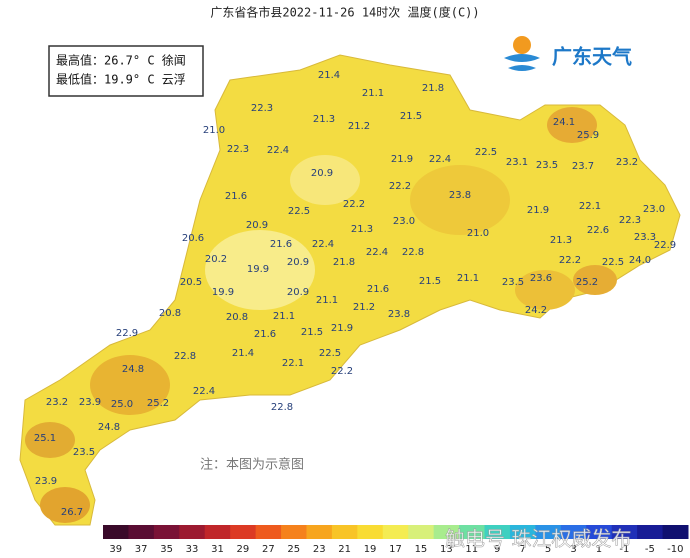 This screenshot has width=690, height=558. Describe the element at coordinates (624, 549) in the screenshot. I see `legend-label: -1` at that location.